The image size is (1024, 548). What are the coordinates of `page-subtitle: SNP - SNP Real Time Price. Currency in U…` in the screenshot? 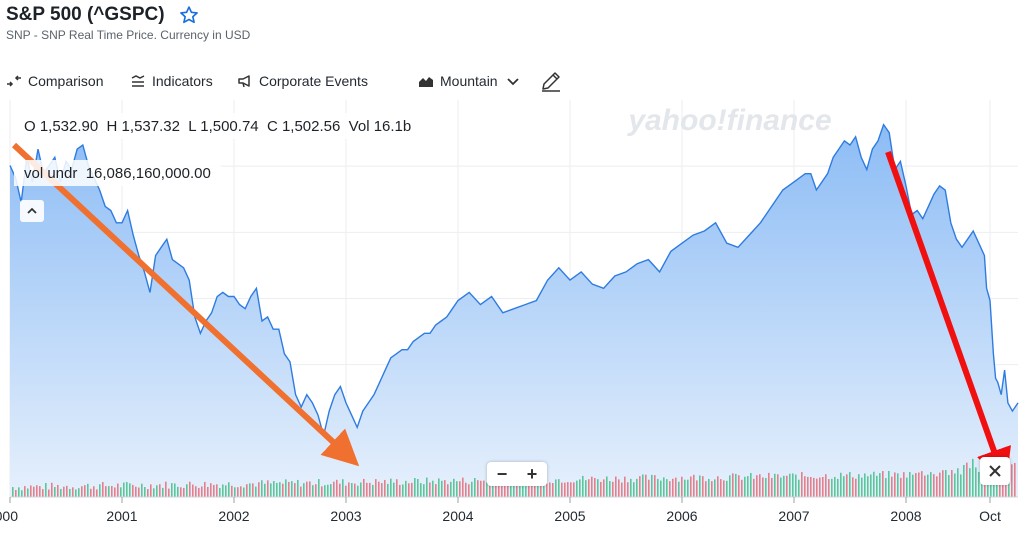 It's located at (128, 35).